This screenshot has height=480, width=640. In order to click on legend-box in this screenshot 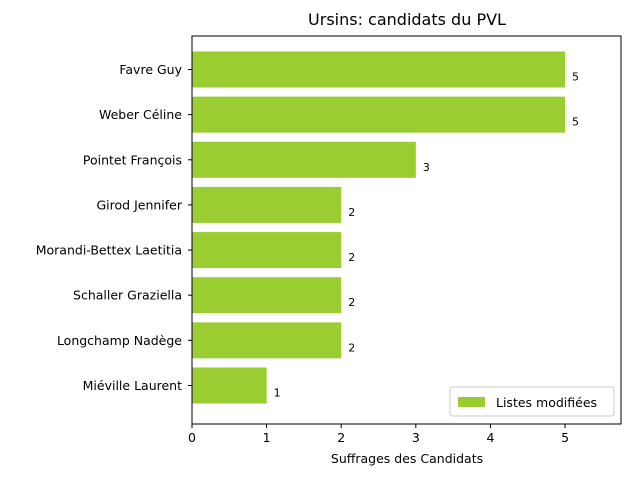, I will do `click(532, 401)`.